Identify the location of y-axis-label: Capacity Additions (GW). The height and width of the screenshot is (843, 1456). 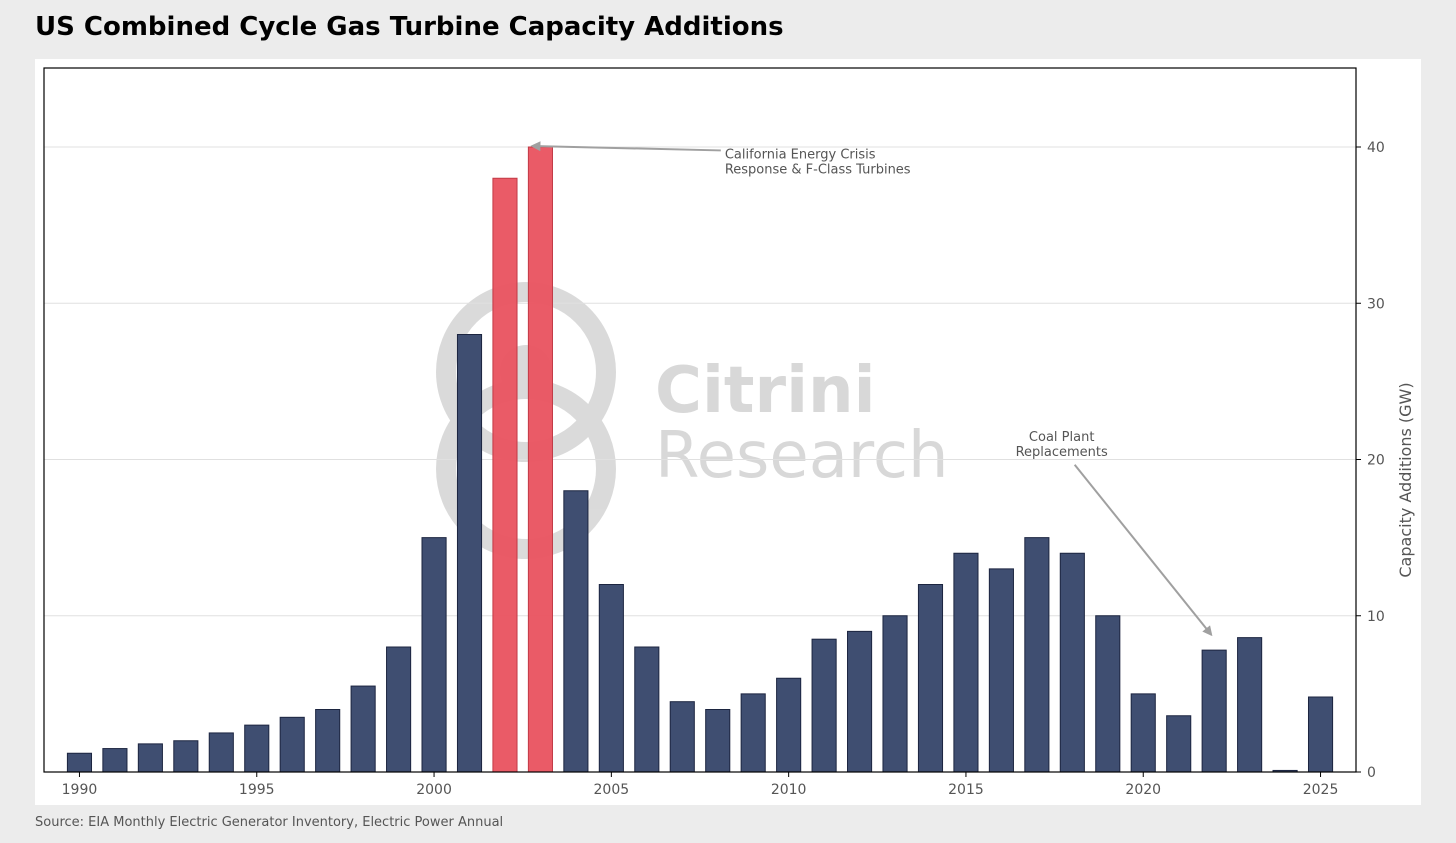
(1405, 479).